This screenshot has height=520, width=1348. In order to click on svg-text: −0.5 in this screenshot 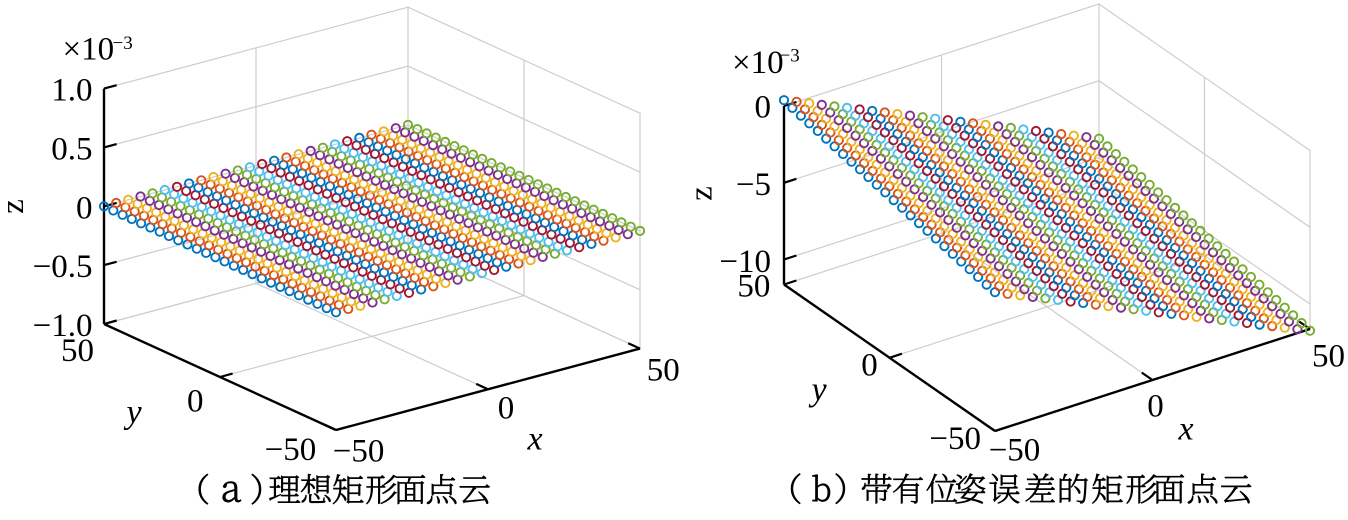, I will do `click(63, 267)`.